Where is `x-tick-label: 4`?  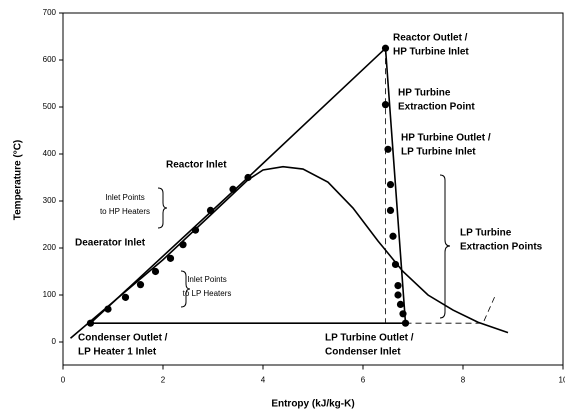 x-tick-label: 4 is located at coordinates (263, 380).